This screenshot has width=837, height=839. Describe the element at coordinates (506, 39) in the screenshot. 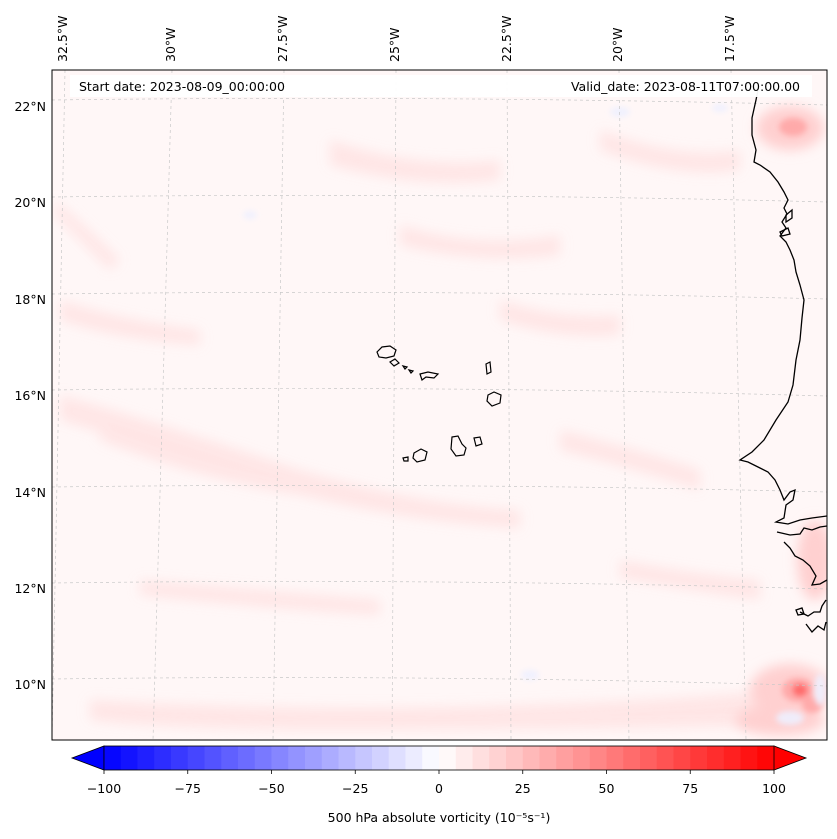

I see `lon-tick-label: 22.5°W` at that location.